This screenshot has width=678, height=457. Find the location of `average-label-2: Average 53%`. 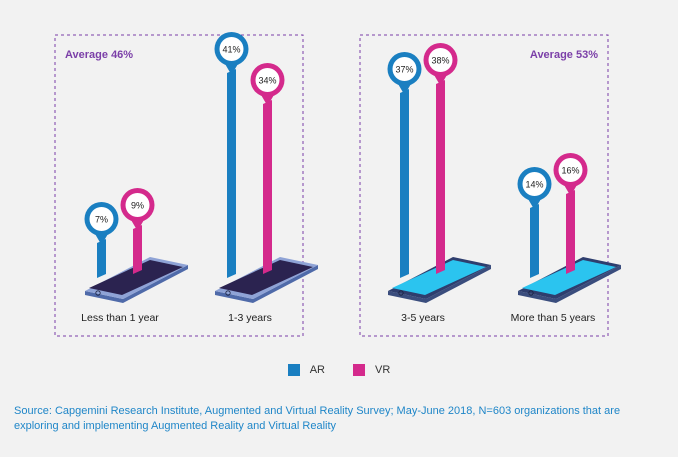

average-label-2: Average 53% is located at coordinates (564, 55).